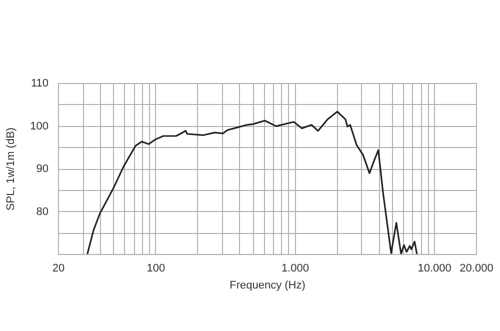  Describe the element at coordinates (156, 268) in the screenshot. I see `x-tick-label: 100` at that location.